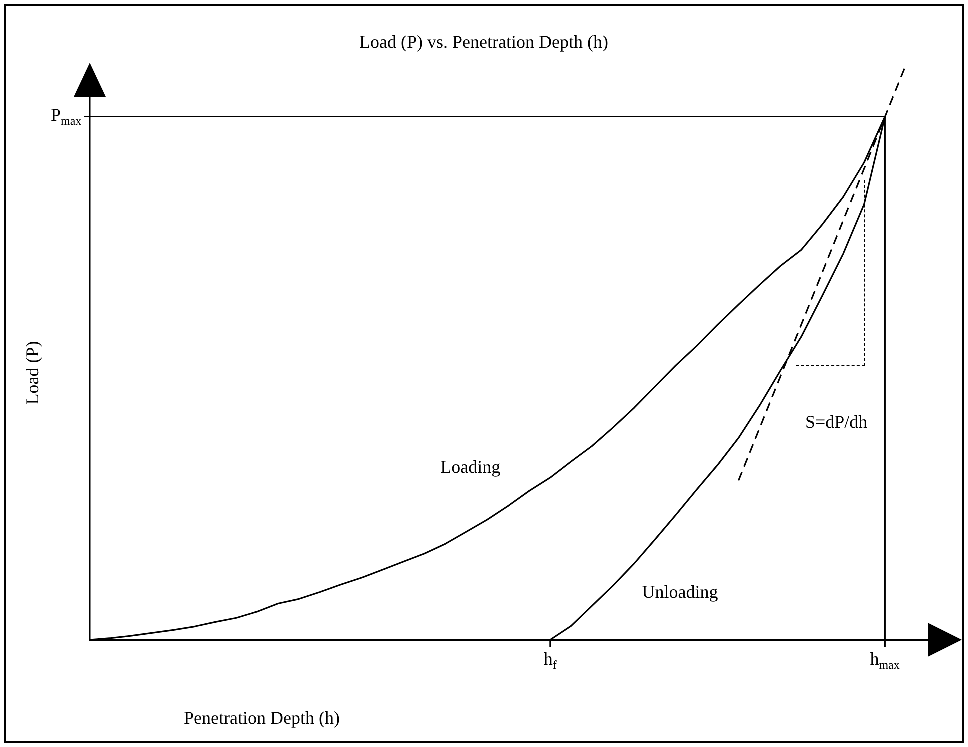 The width and height of the screenshot is (968, 747). What do you see at coordinates (885, 660) in the screenshot?
I see `x-tick-label: h$_{max}$` at bounding box center [885, 660].